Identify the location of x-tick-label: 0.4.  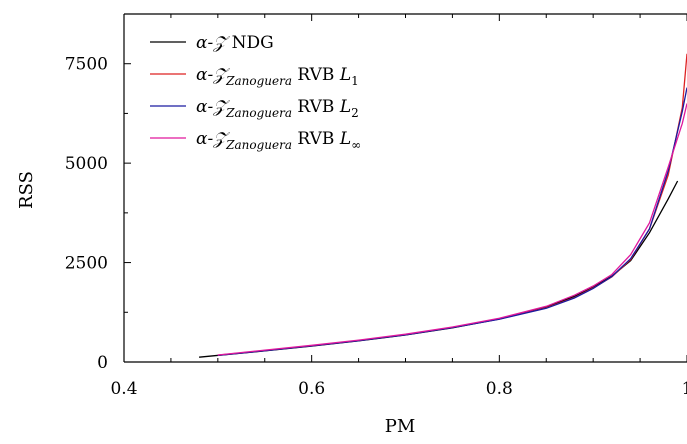
(123, 389).